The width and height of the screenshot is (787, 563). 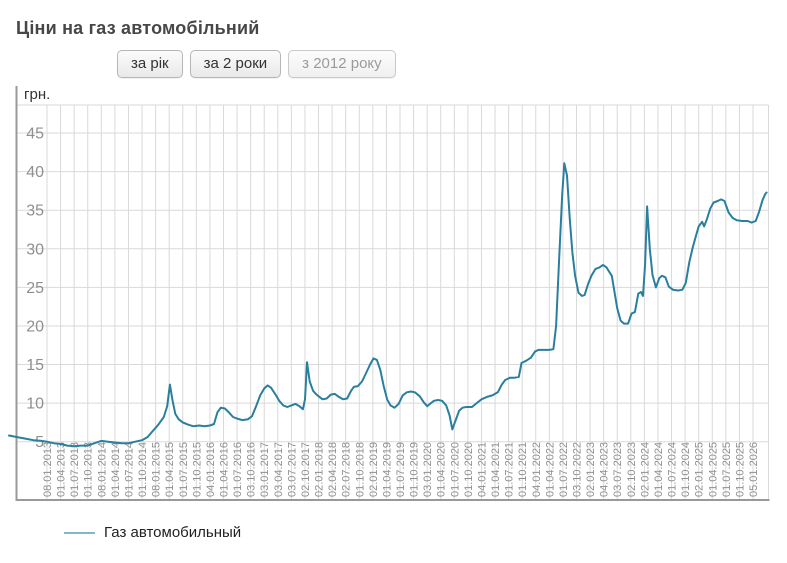 I want to click on svg-text: 01.04.2025, so click(x=713, y=469).